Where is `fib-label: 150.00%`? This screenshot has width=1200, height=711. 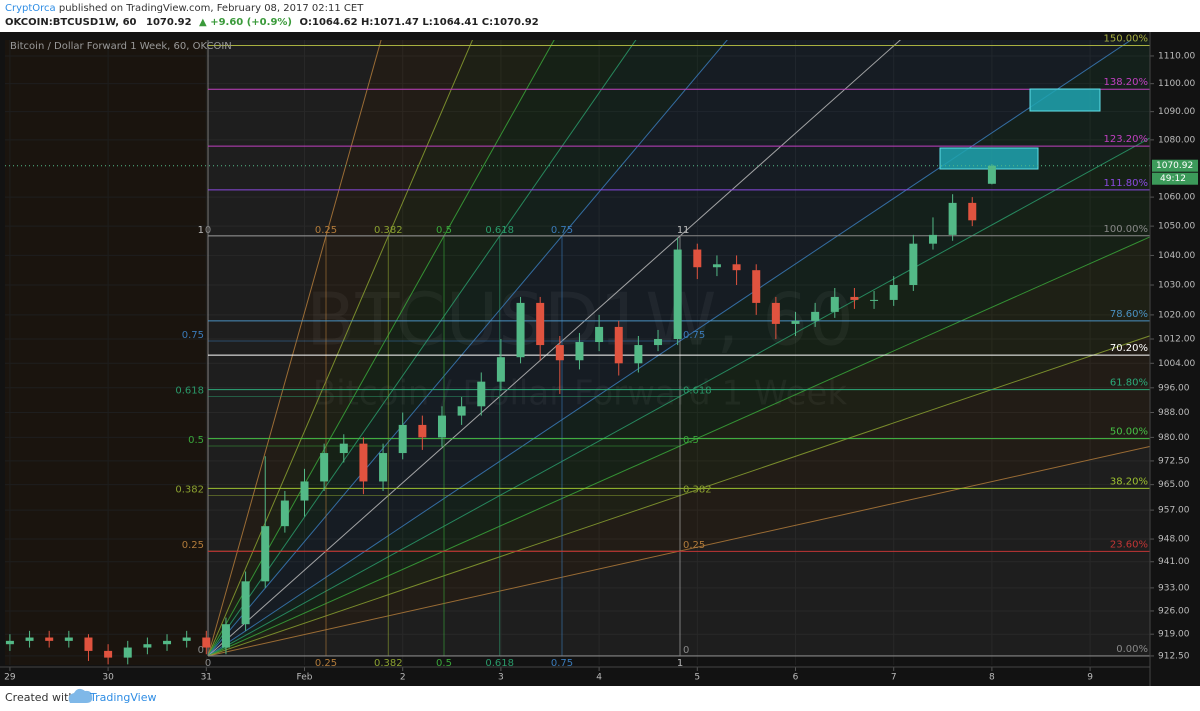 fib-label: 150.00% is located at coordinates (1126, 38).